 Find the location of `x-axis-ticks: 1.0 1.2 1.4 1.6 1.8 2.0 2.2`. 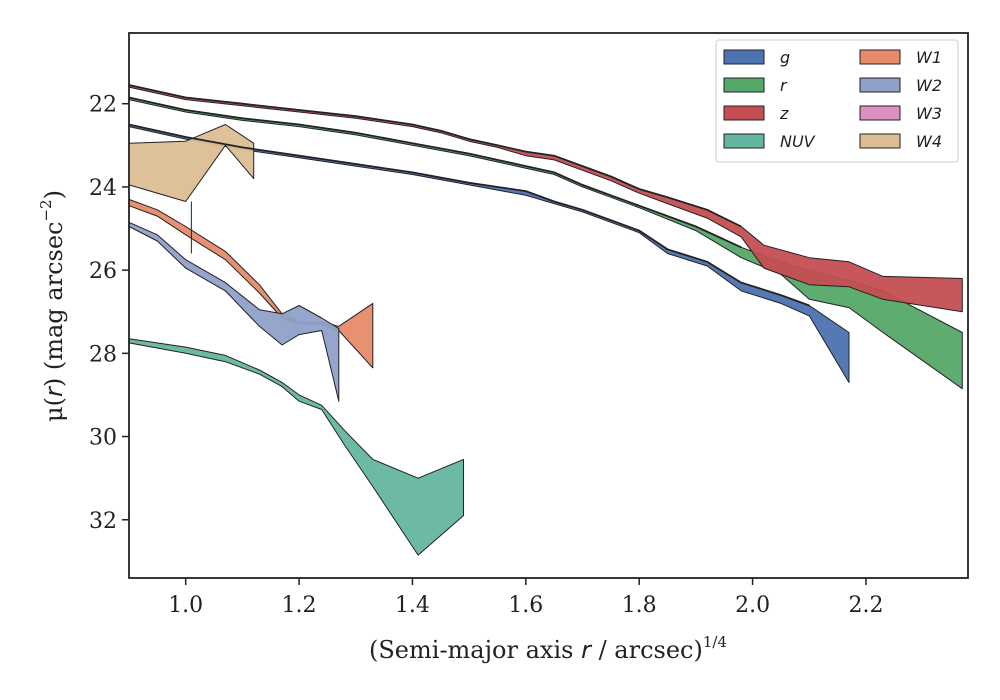

x-axis-ticks: 1.0 1.2 1.4 1.6 1.8 2.0 2.2 is located at coordinates (525, 598).